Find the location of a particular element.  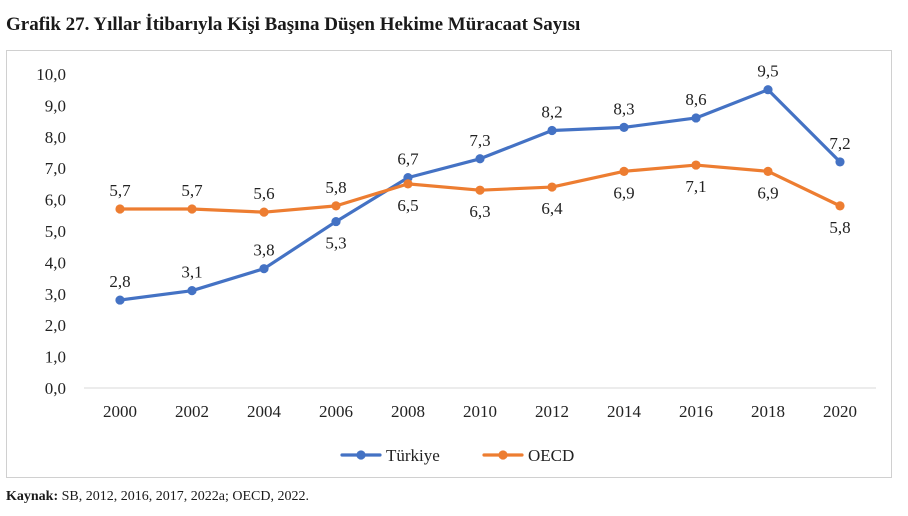

data-label: 6,7 is located at coordinates (408, 159).